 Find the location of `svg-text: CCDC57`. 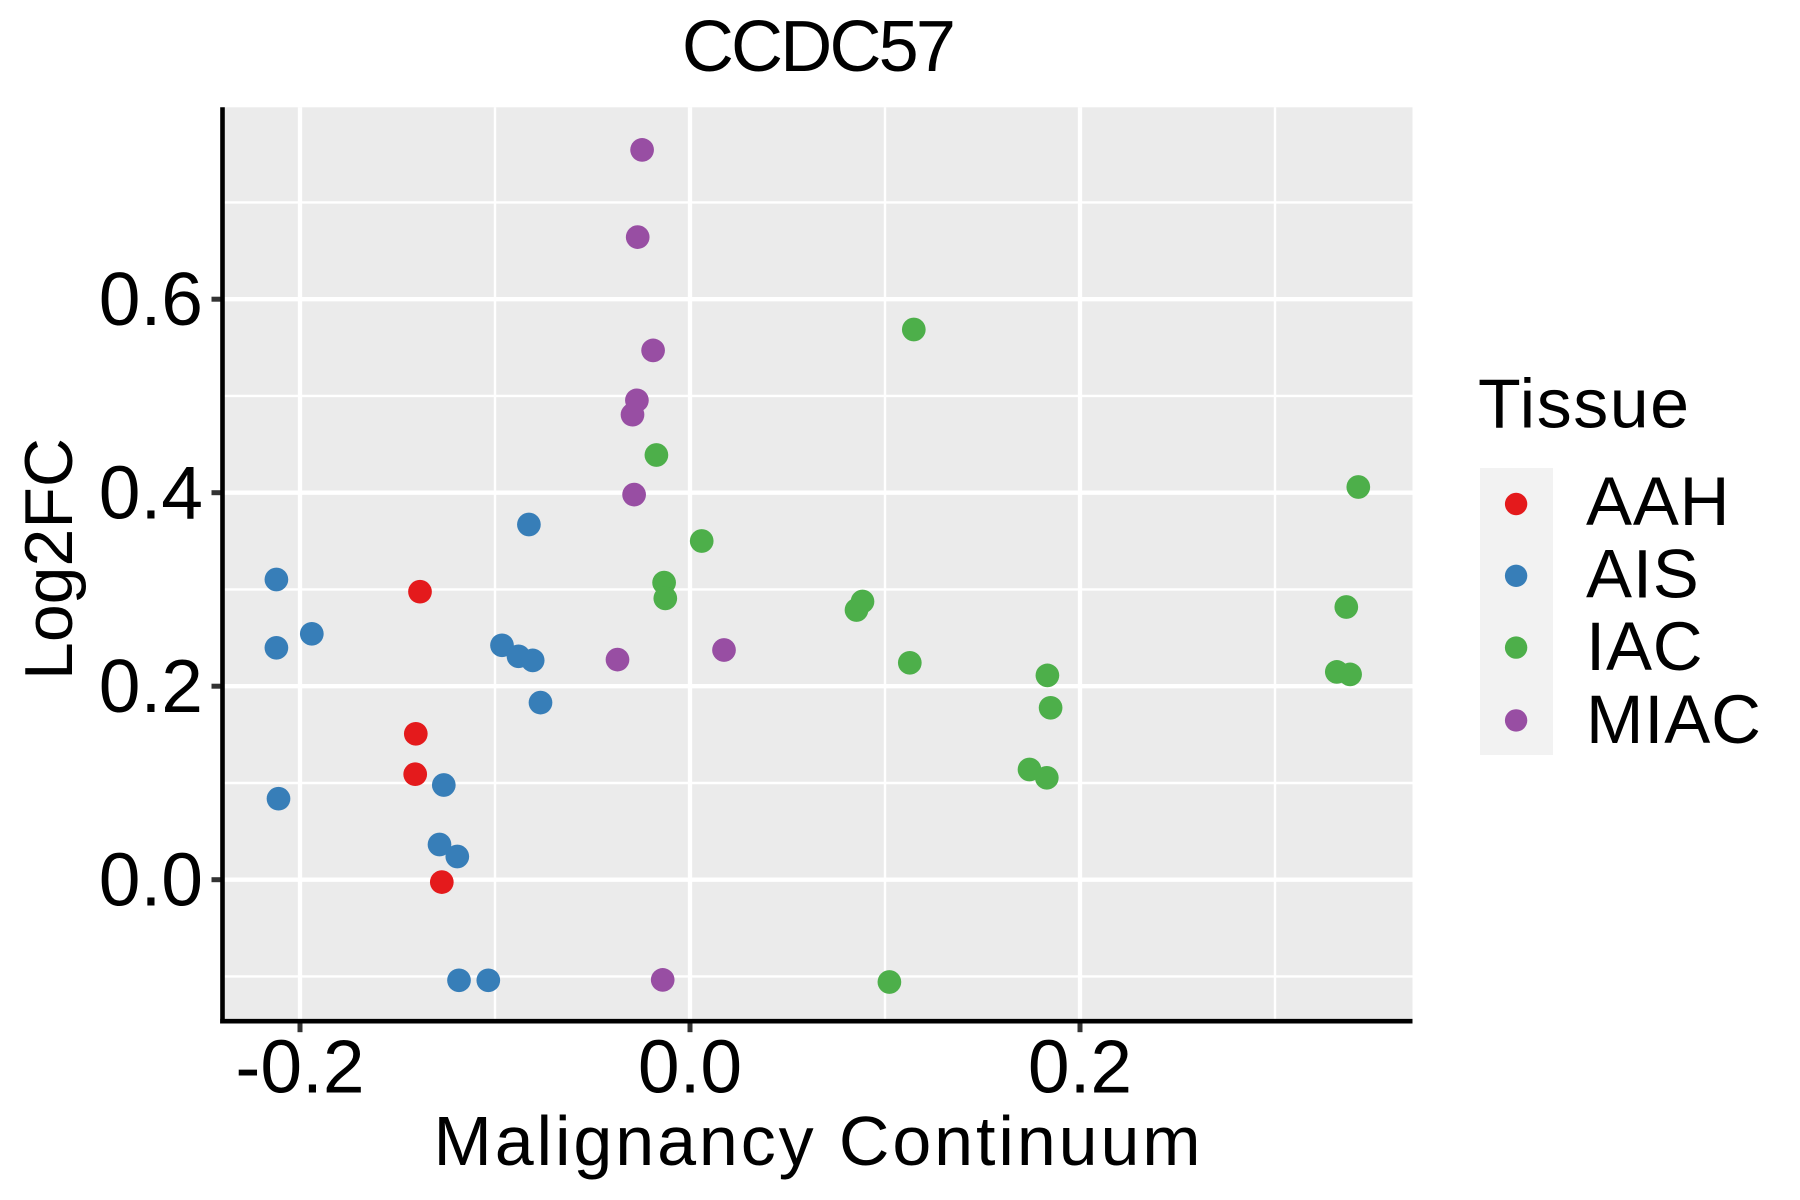

svg-text: CCDC57 is located at coordinates (817, 47).